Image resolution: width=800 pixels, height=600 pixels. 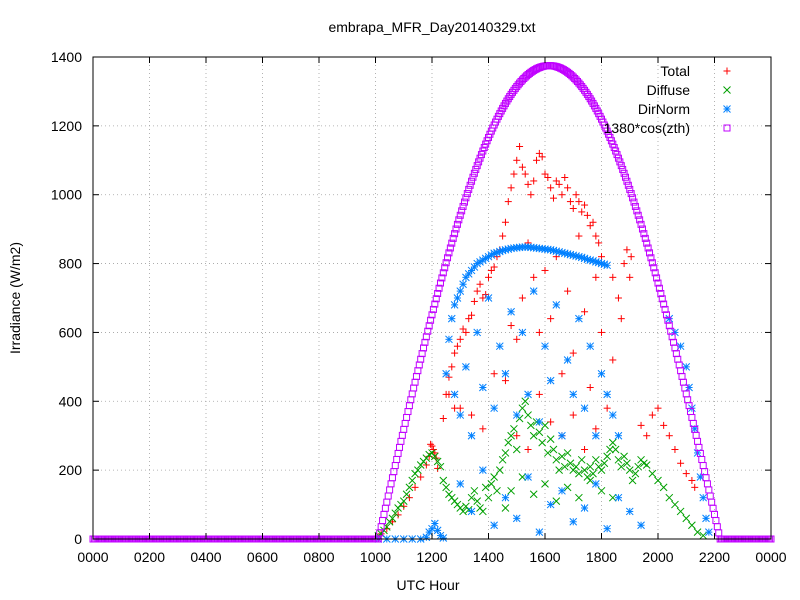 I want to click on legend-item: DirNorm, so click(x=684, y=109).